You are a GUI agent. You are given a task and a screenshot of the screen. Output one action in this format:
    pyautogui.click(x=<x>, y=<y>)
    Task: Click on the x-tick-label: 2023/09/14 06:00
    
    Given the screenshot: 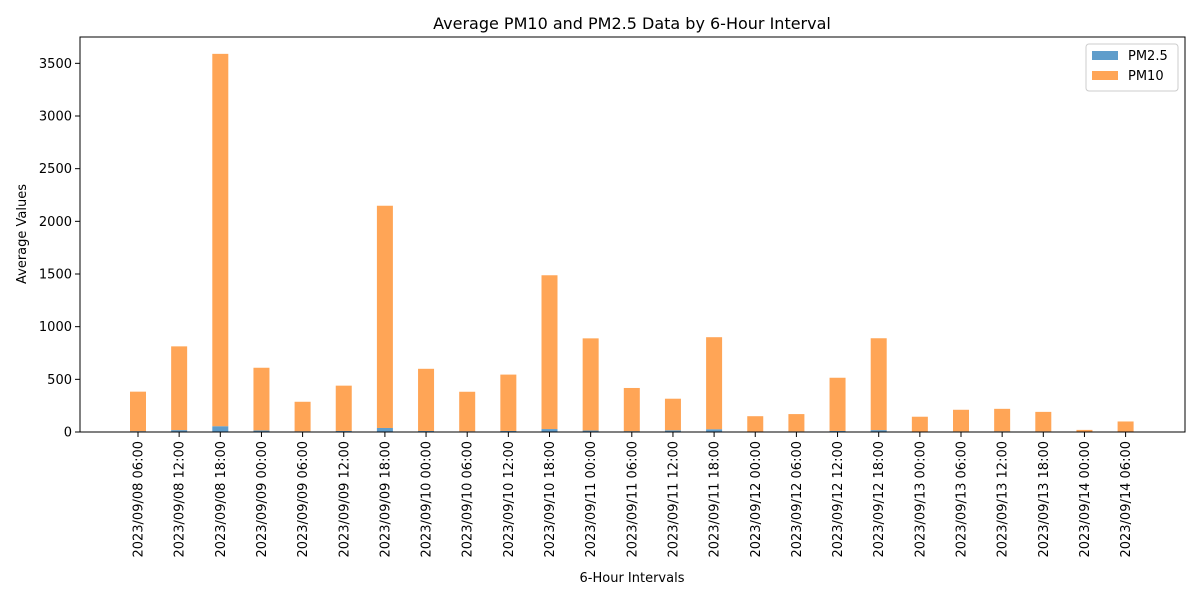 What is the action you would take?
    pyautogui.click(x=1126, y=499)
    